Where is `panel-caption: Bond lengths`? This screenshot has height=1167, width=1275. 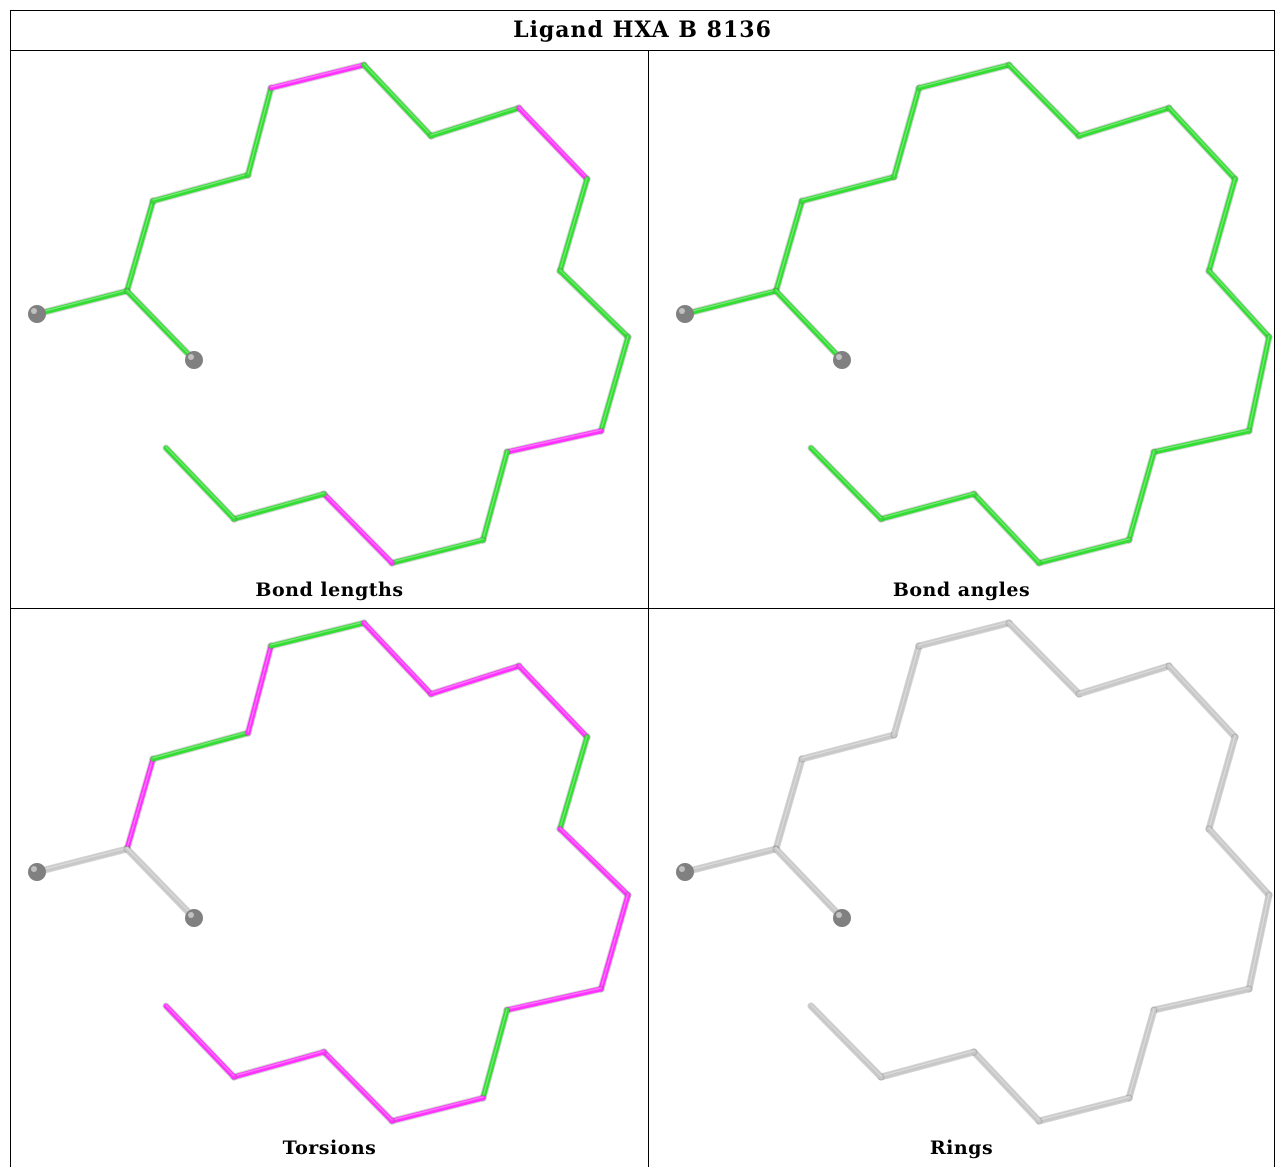 panel-caption: Bond lengths is located at coordinates (329, 590).